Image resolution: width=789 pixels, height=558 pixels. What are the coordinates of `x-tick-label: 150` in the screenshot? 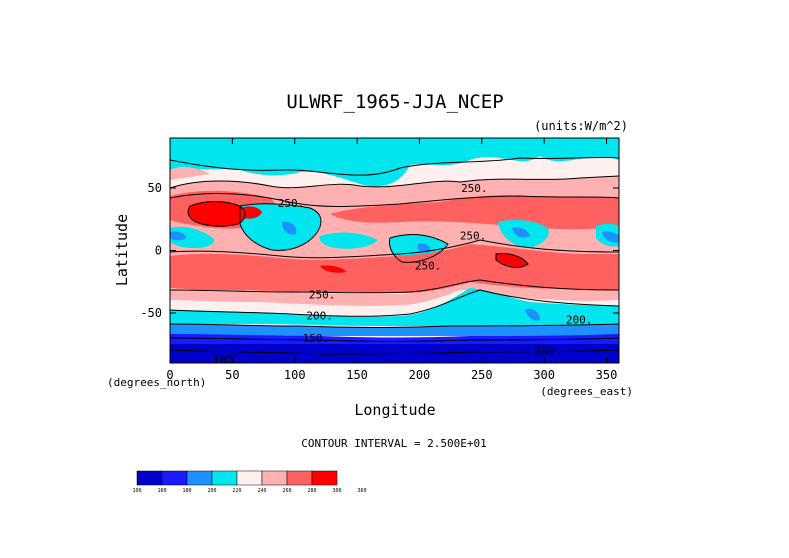 It's located at (357, 375).